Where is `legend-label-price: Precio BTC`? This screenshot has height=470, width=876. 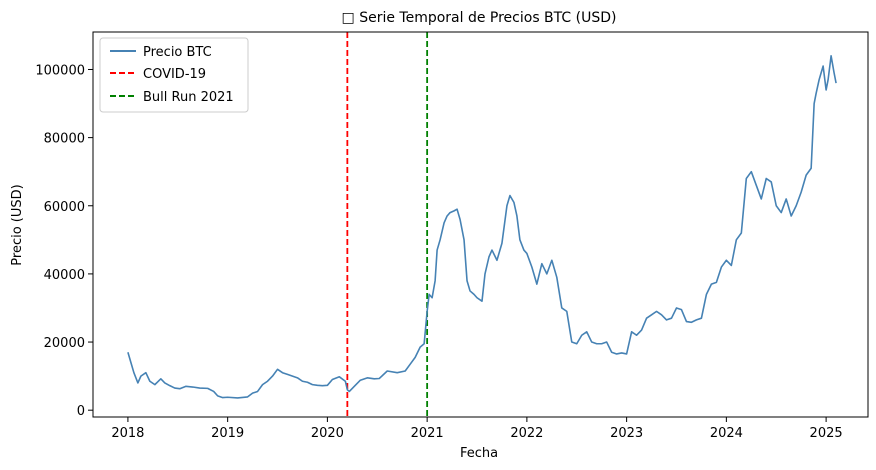
legend-label-price: Precio BTC is located at coordinates (177, 52).